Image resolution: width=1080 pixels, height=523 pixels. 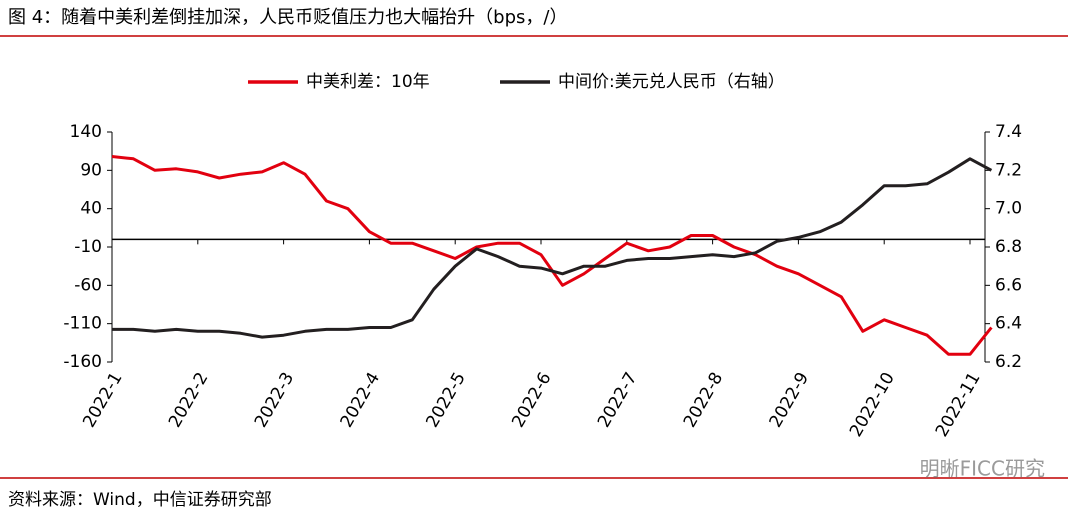 What do you see at coordinates (1008, 324) in the screenshot?
I see `y2-tick-label: 6.4` at bounding box center [1008, 324].